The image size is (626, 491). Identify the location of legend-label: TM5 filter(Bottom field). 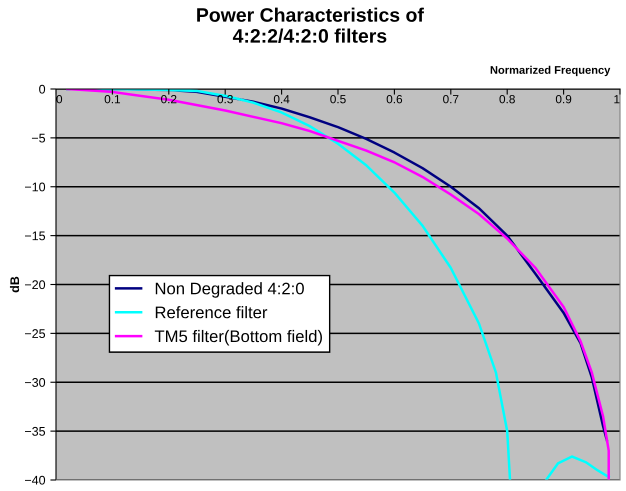
(238, 338).